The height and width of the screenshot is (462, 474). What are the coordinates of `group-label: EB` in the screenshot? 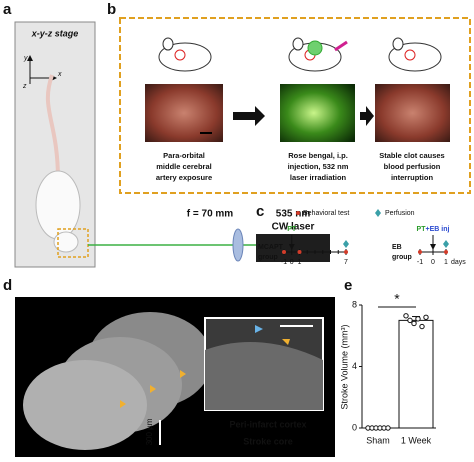 It's located at (397, 247).